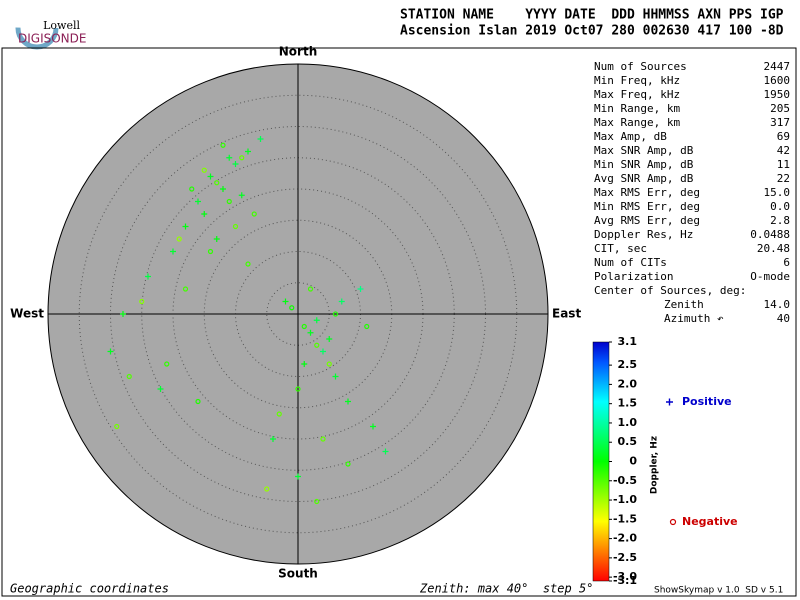  Describe the element at coordinates (670, 290) in the screenshot. I see `stat-label: Center of Sources, deg:` at that location.